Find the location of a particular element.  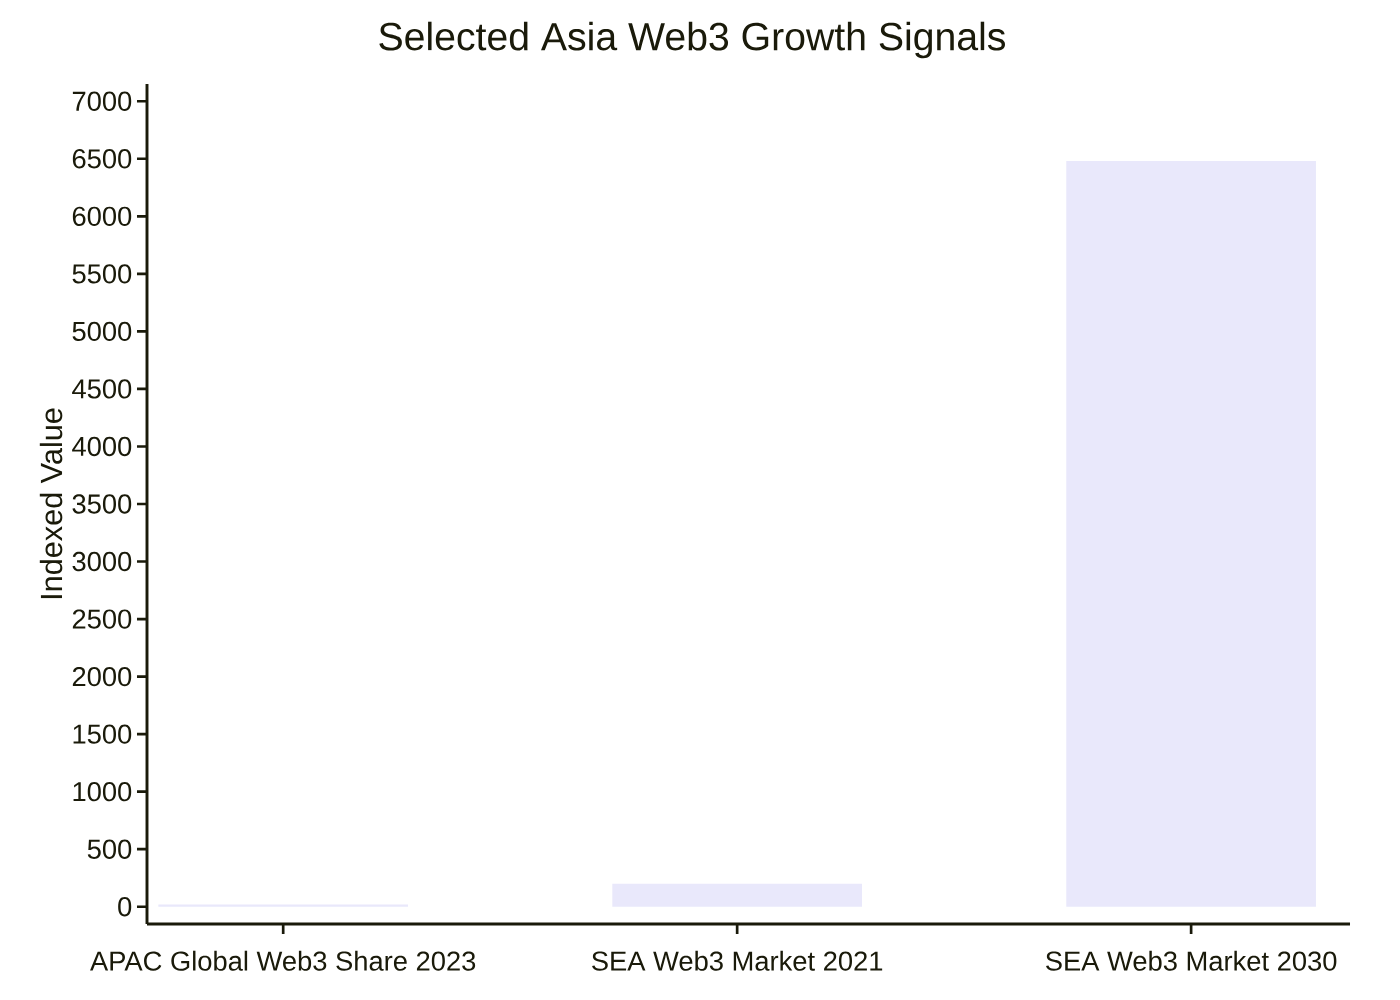

y-tick-label: 6000 is located at coordinates (102, 216).